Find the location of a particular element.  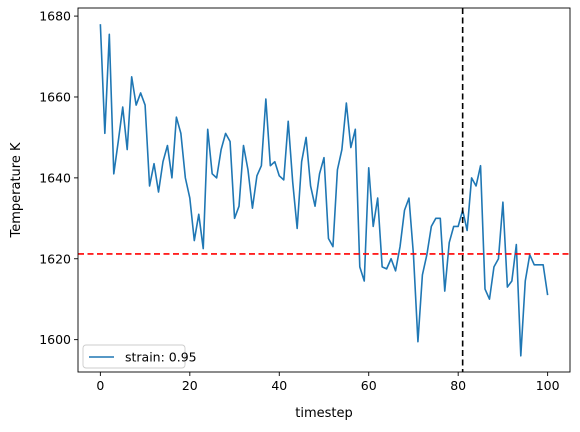

y-axis-title: Temperature K is located at coordinates (16, 190).